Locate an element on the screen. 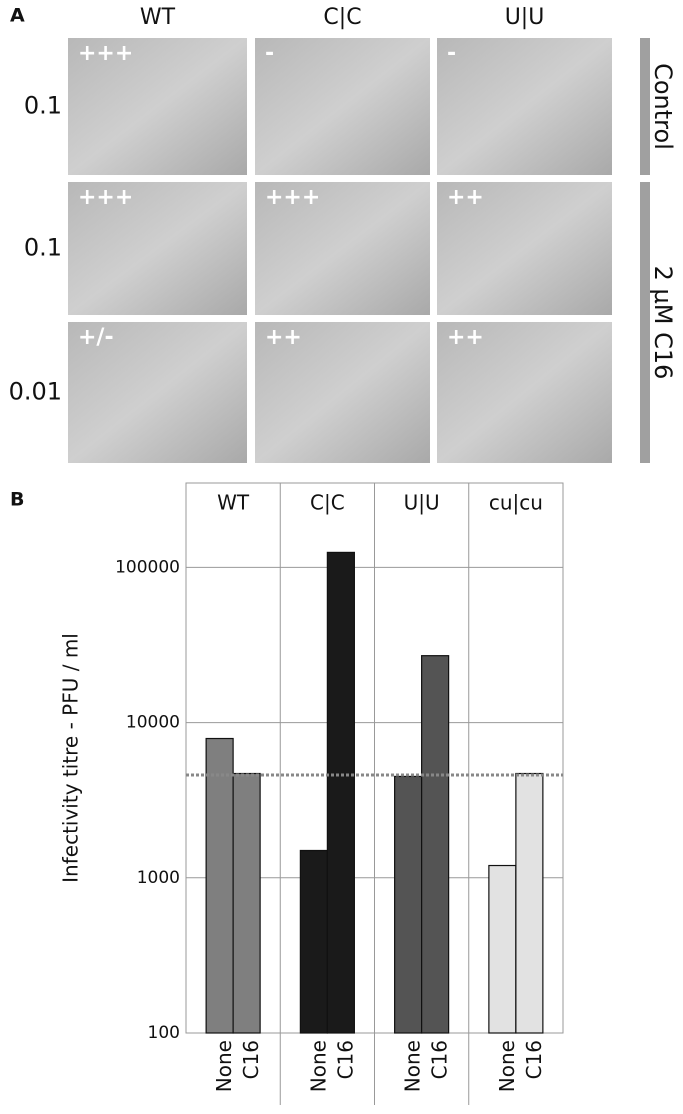 The image size is (683, 1114). group-label: WT is located at coordinates (233, 503).